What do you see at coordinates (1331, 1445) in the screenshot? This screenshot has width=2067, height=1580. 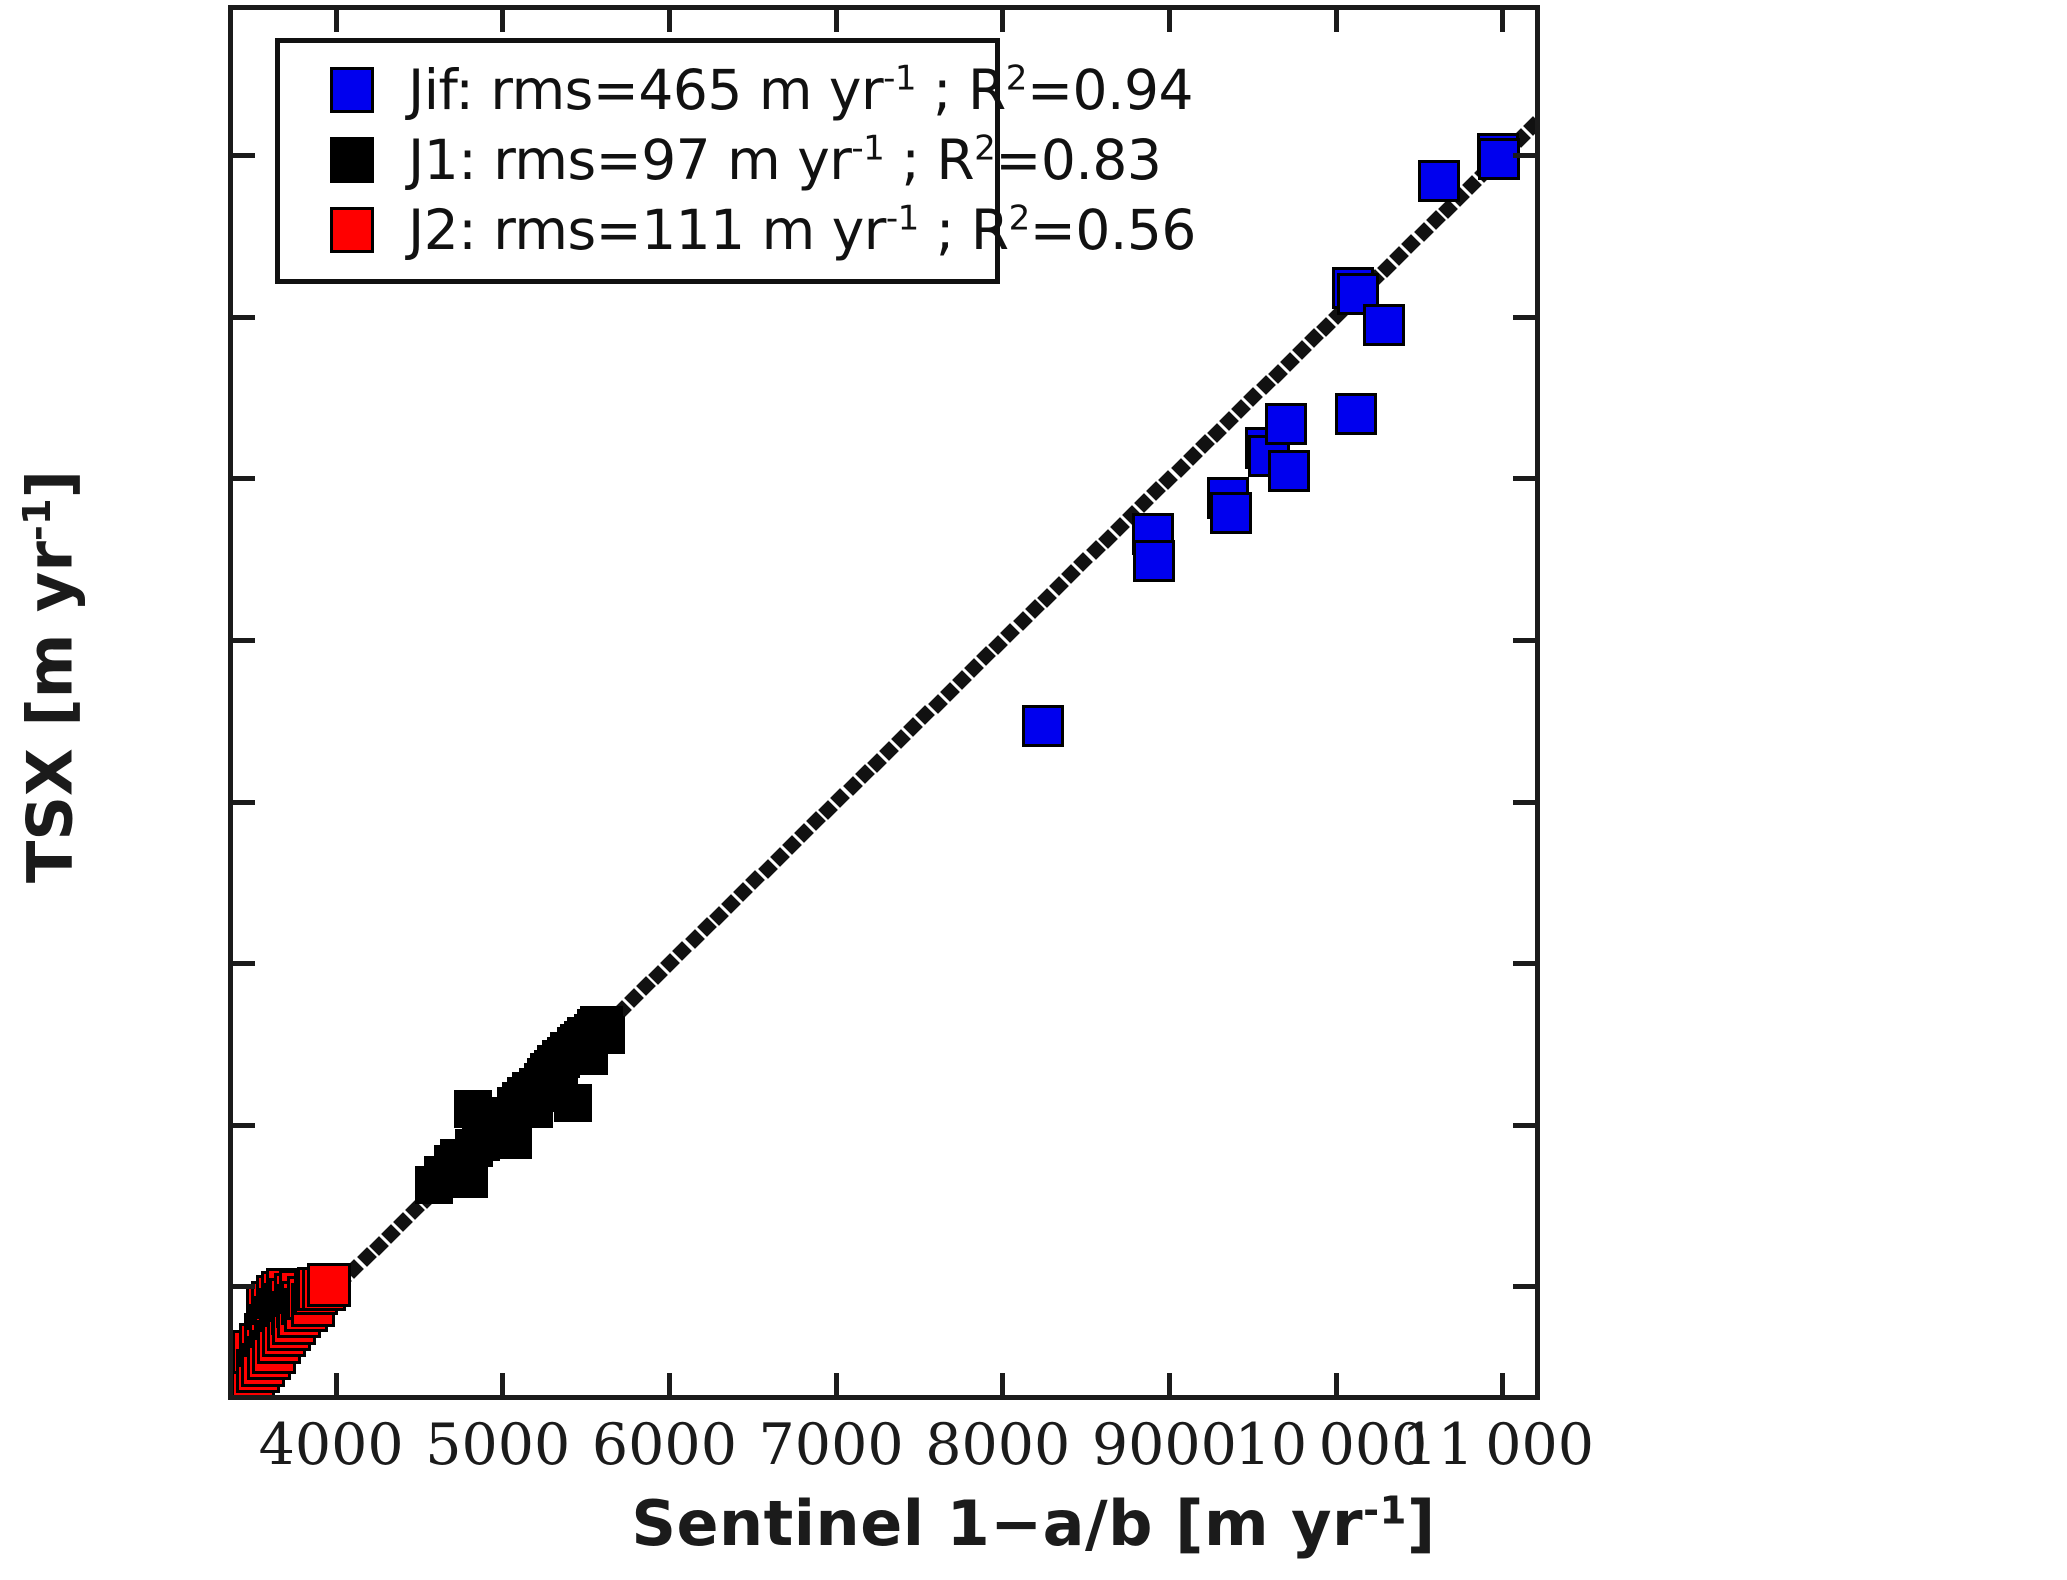 I see `x-tick-label: 10 000` at bounding box center [1331, 1445].